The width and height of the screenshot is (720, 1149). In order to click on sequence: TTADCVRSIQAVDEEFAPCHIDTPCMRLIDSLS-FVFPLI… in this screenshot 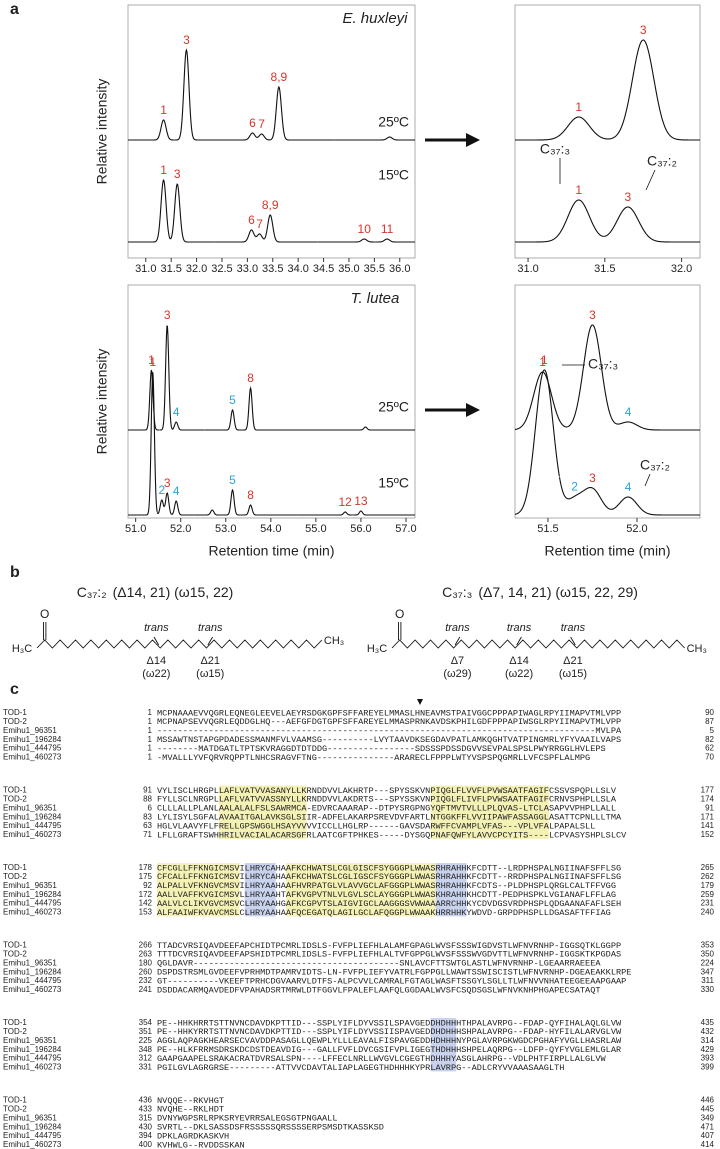, I will do `click(389, 946)`.